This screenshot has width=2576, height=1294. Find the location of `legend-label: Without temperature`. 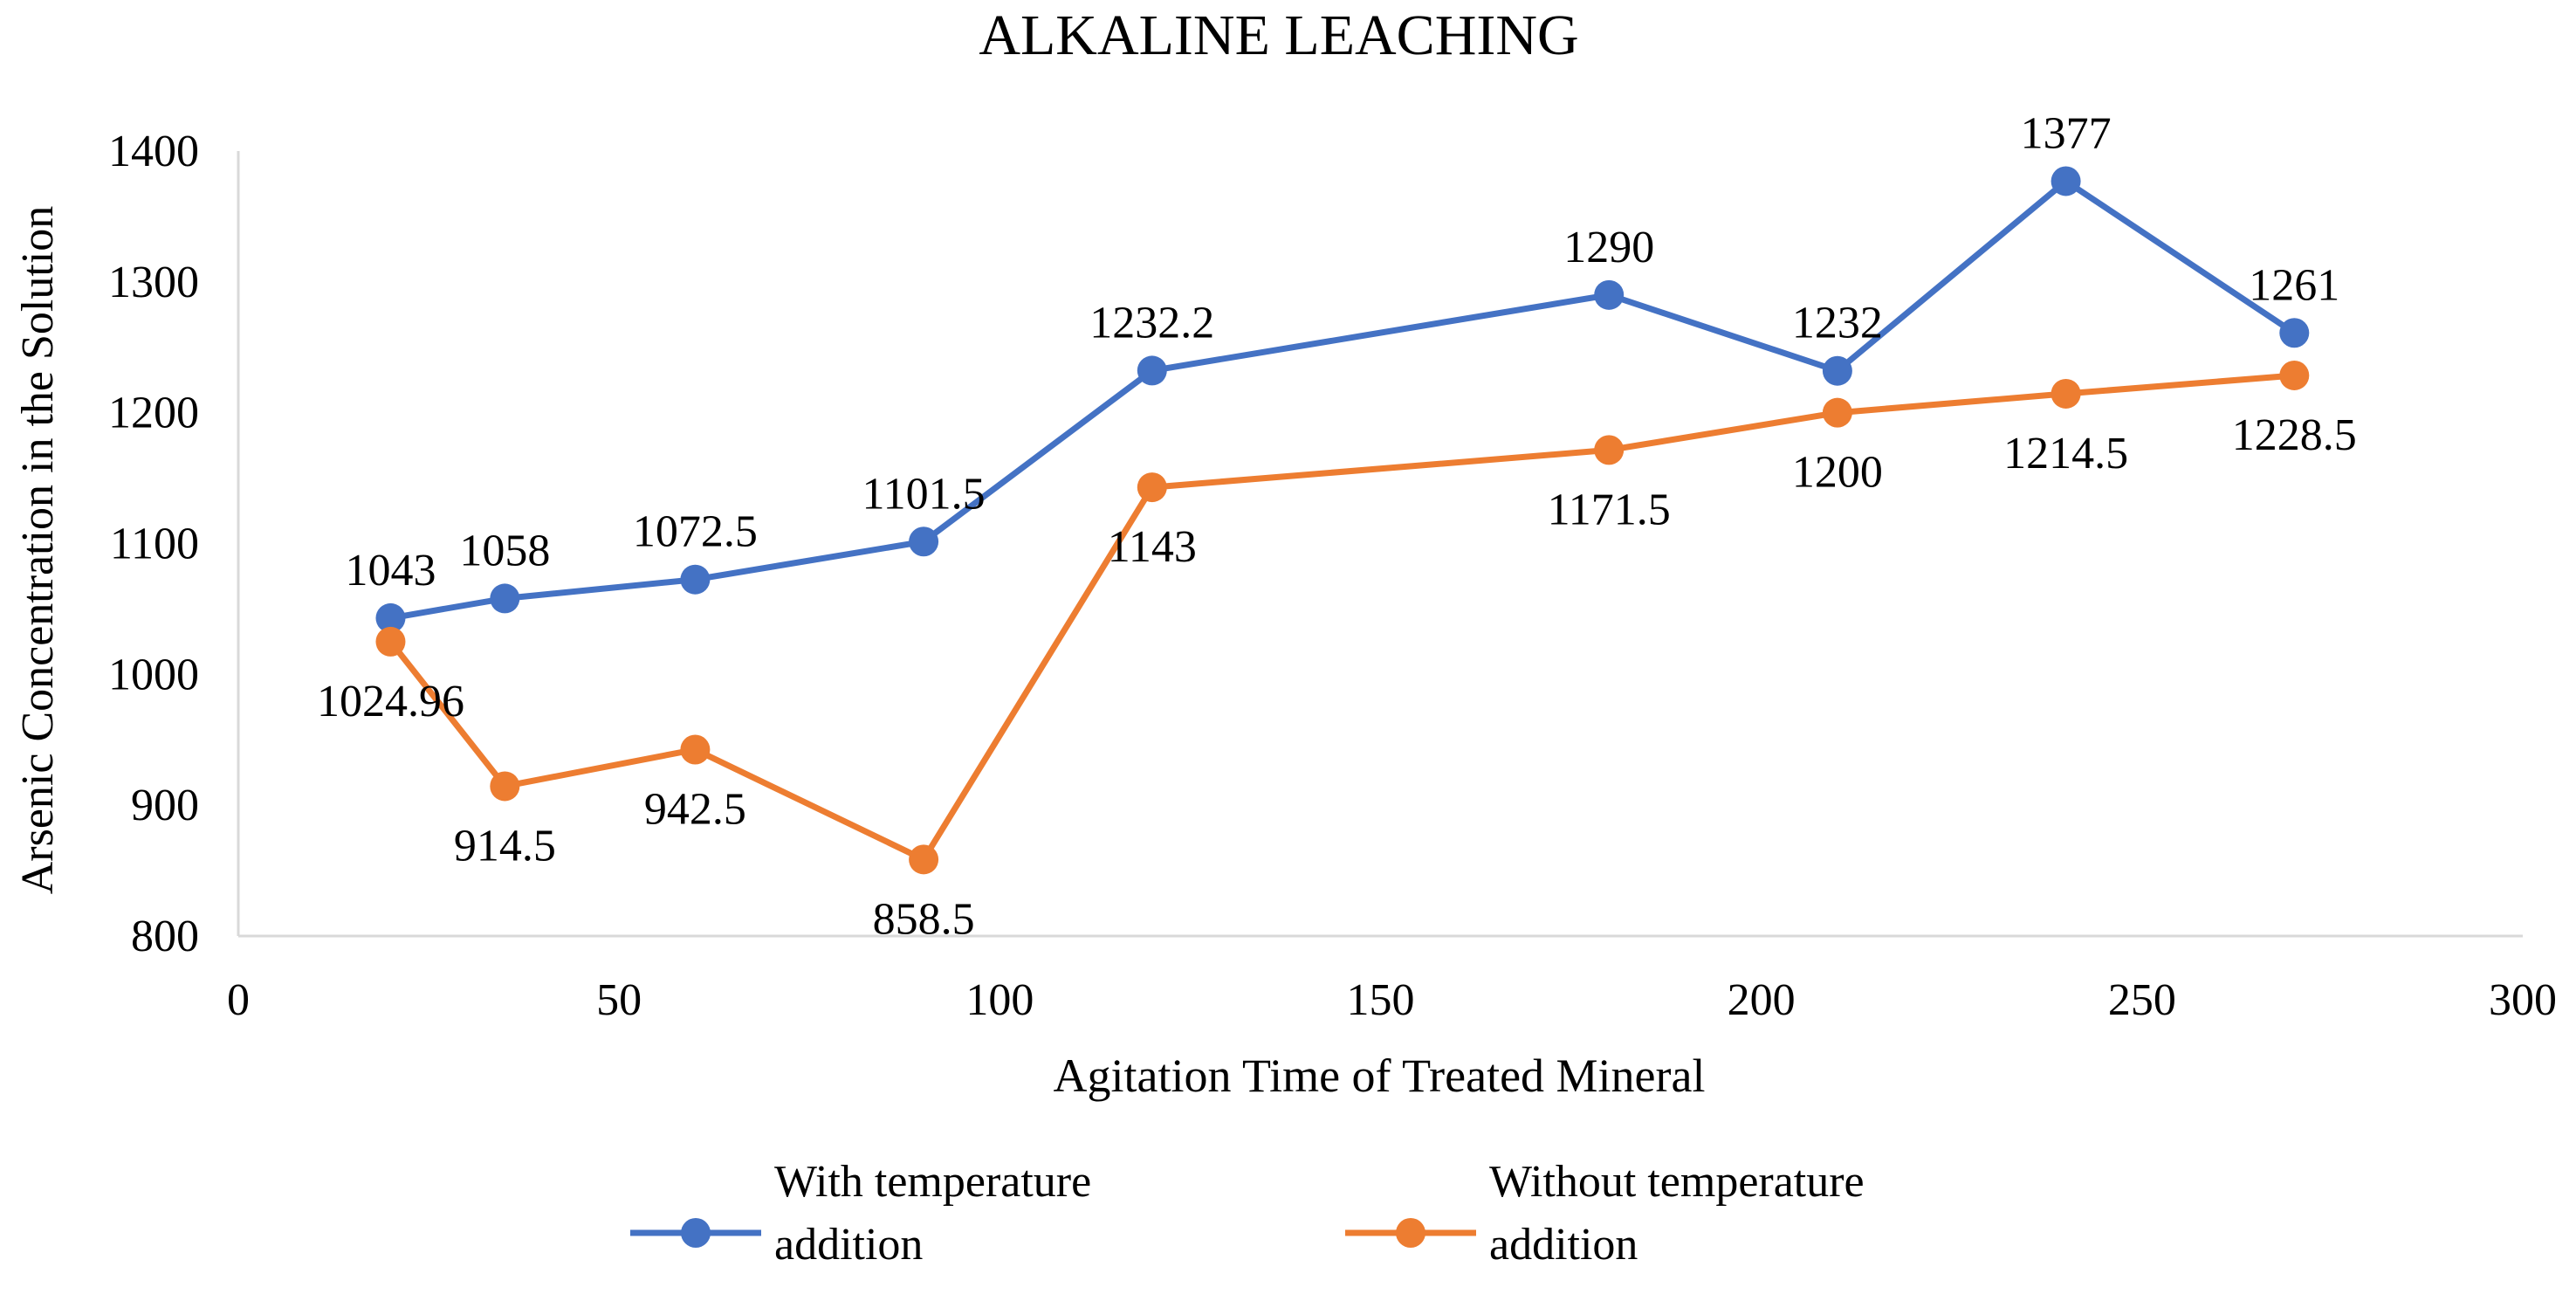

legend-label: Without temperature is located at coordinates (1677, 1182).